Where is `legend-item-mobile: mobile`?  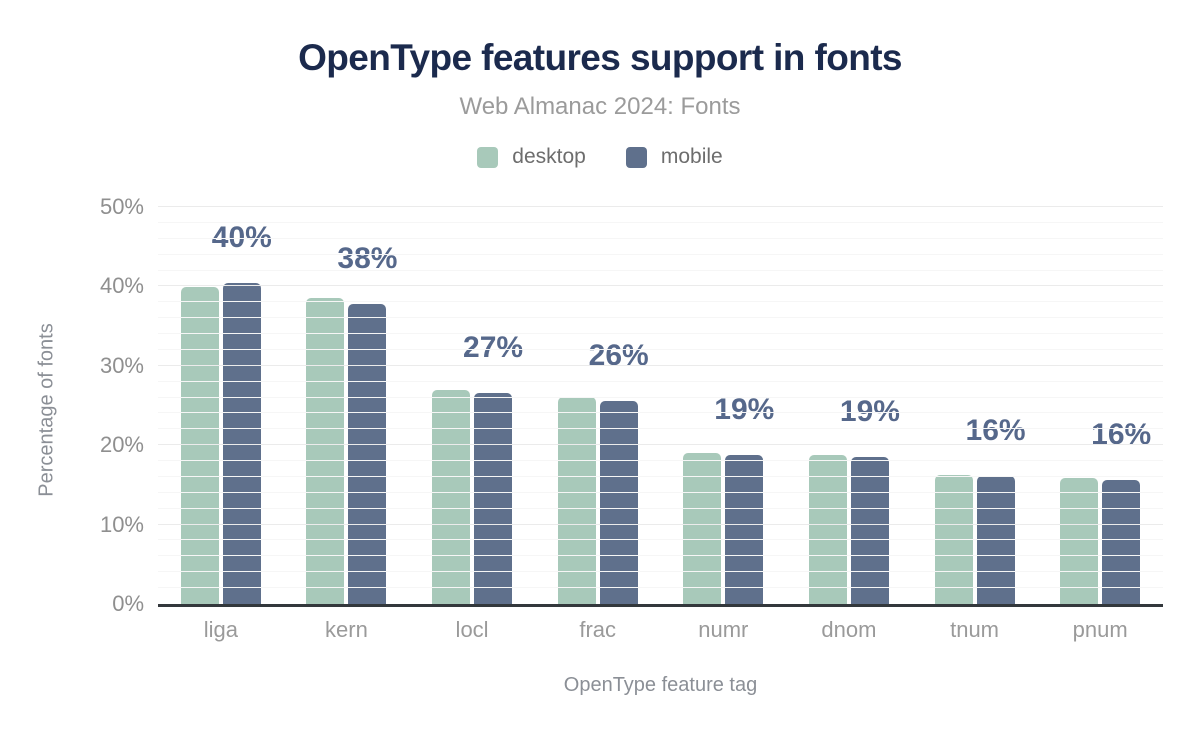 legend-item-mobile: mobile is located at coordinates (674, 157).